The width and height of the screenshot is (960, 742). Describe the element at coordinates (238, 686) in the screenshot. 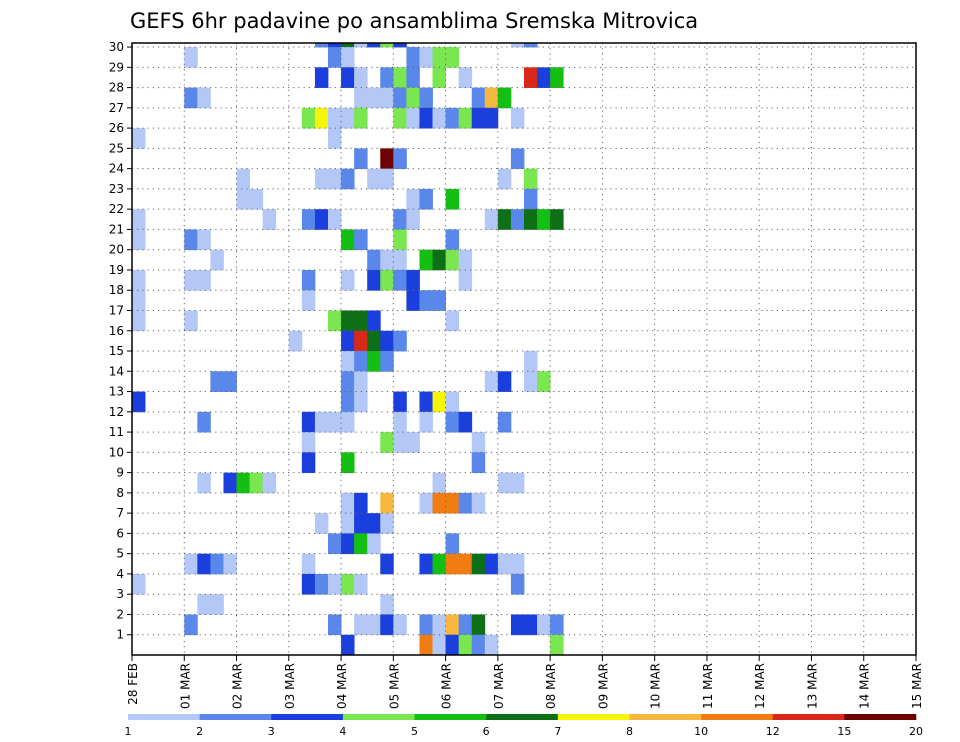

I see `x-tick-label: 02 MAR` at that location.